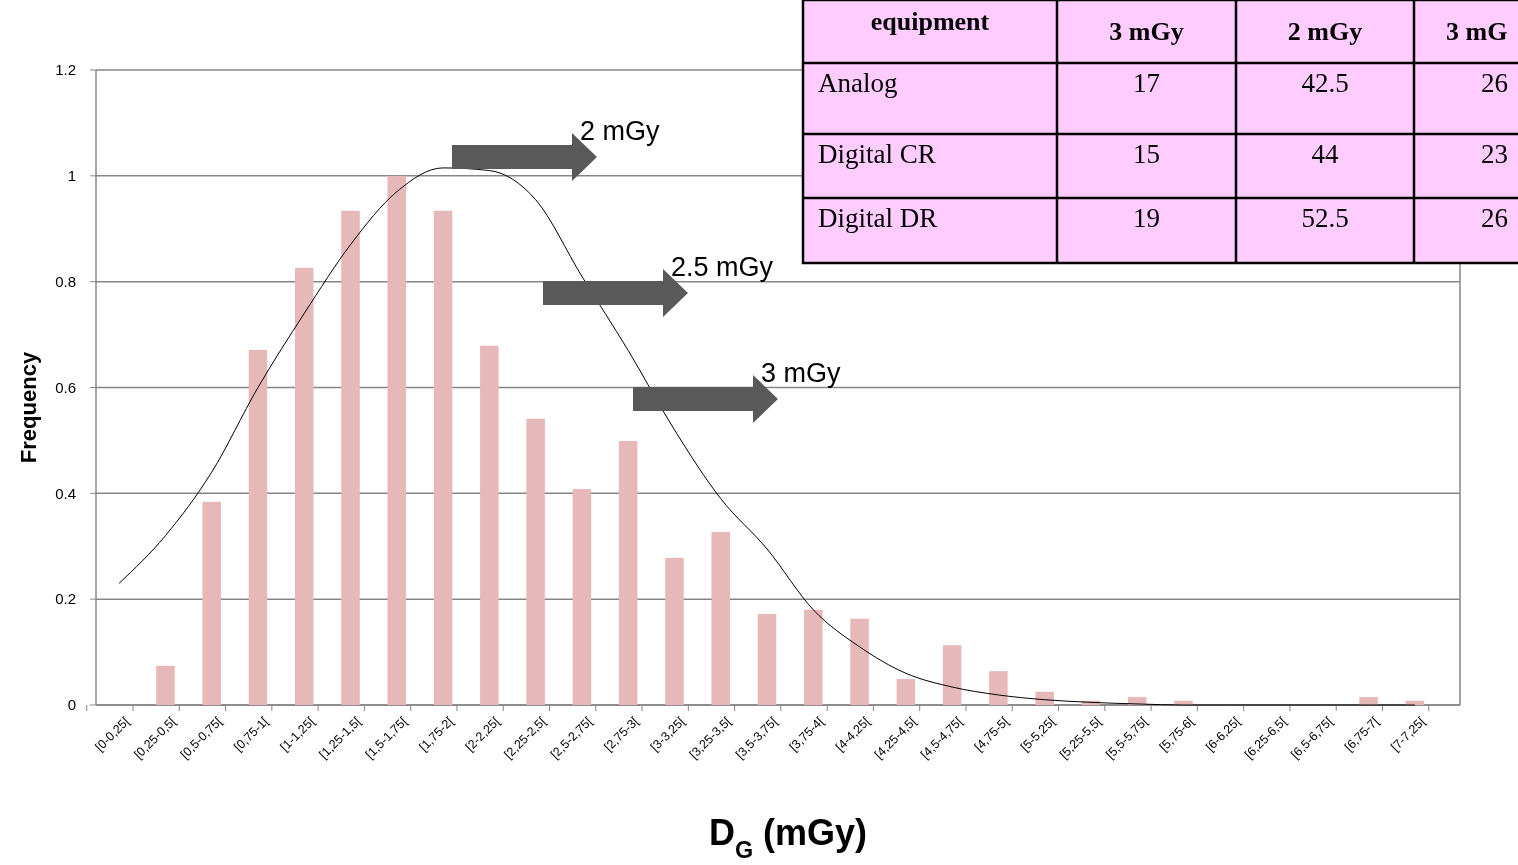 This screenshot has height=865, width=1518. Describe the element at coordinates (65, 281) in the screenshot. I see `y-tick-label: 0.8` at that location.